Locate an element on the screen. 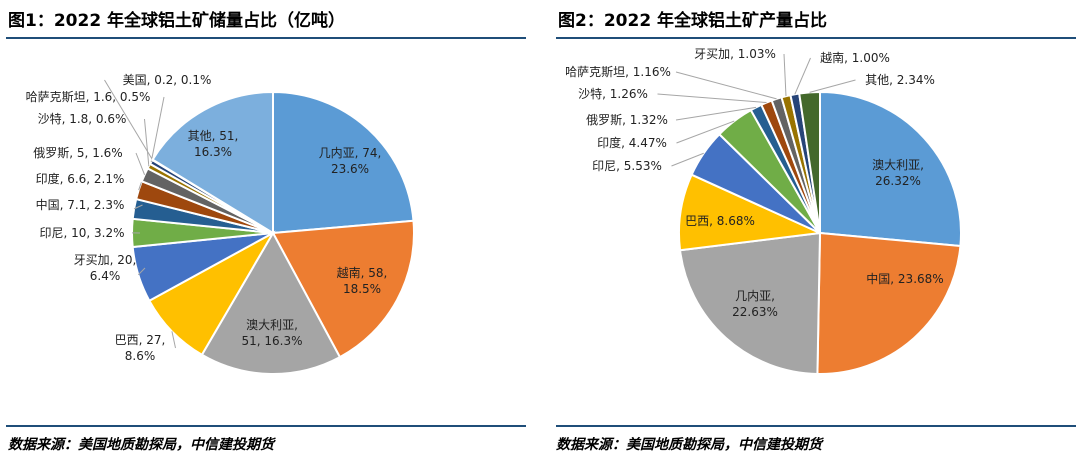  data-label: 俄罗斯, 5, 1.6% is located at coordinates (77, 153).